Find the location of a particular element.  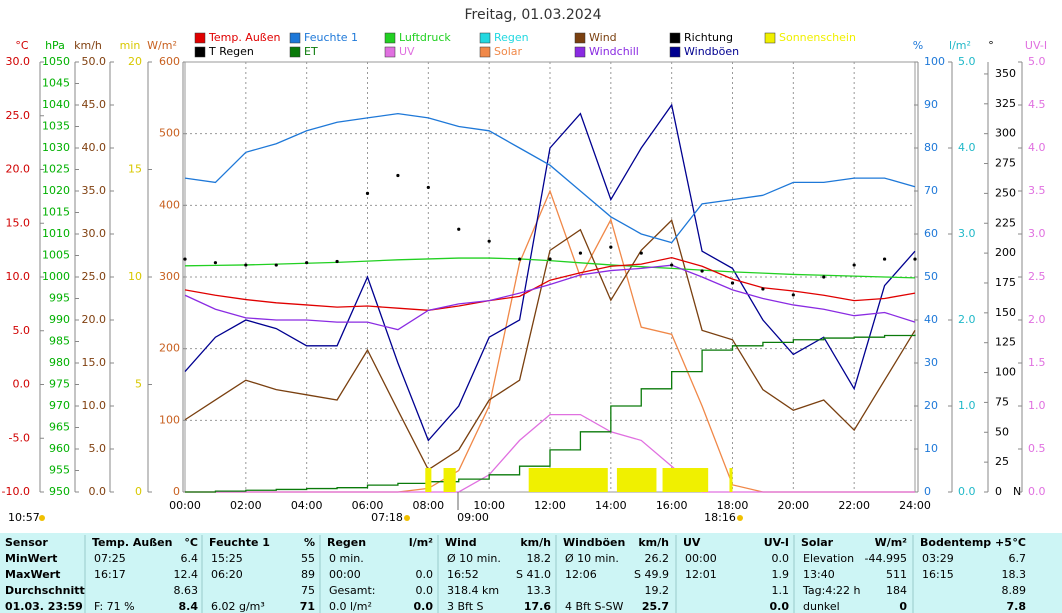

table-cell: S 41.0 is located at coordinates (533, 574).